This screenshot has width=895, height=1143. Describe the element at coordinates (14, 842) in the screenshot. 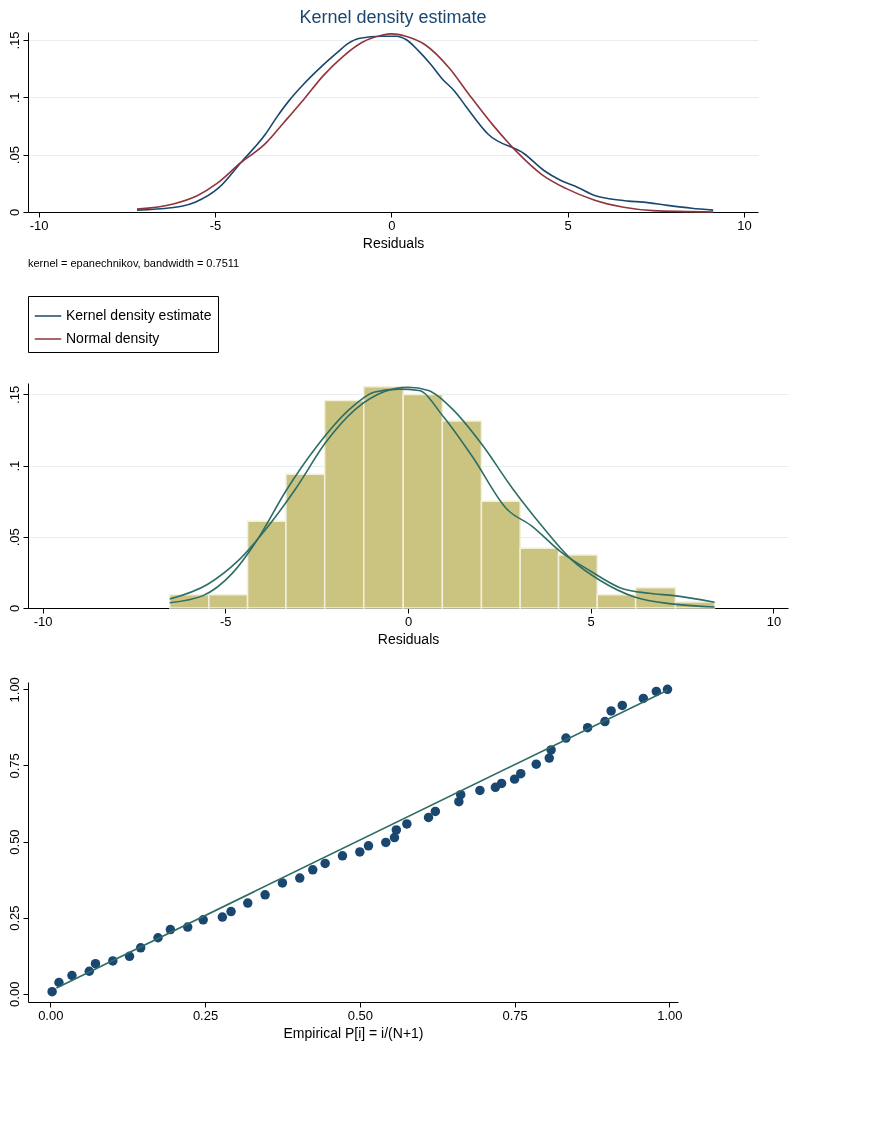

I see `y-tick-label: 0.50` at that location.